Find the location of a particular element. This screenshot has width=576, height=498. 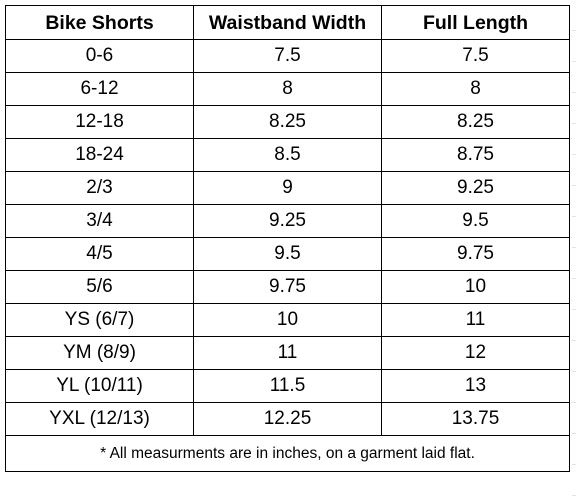

waistband-cell: 9.25 is located at coordinates (287, 221).